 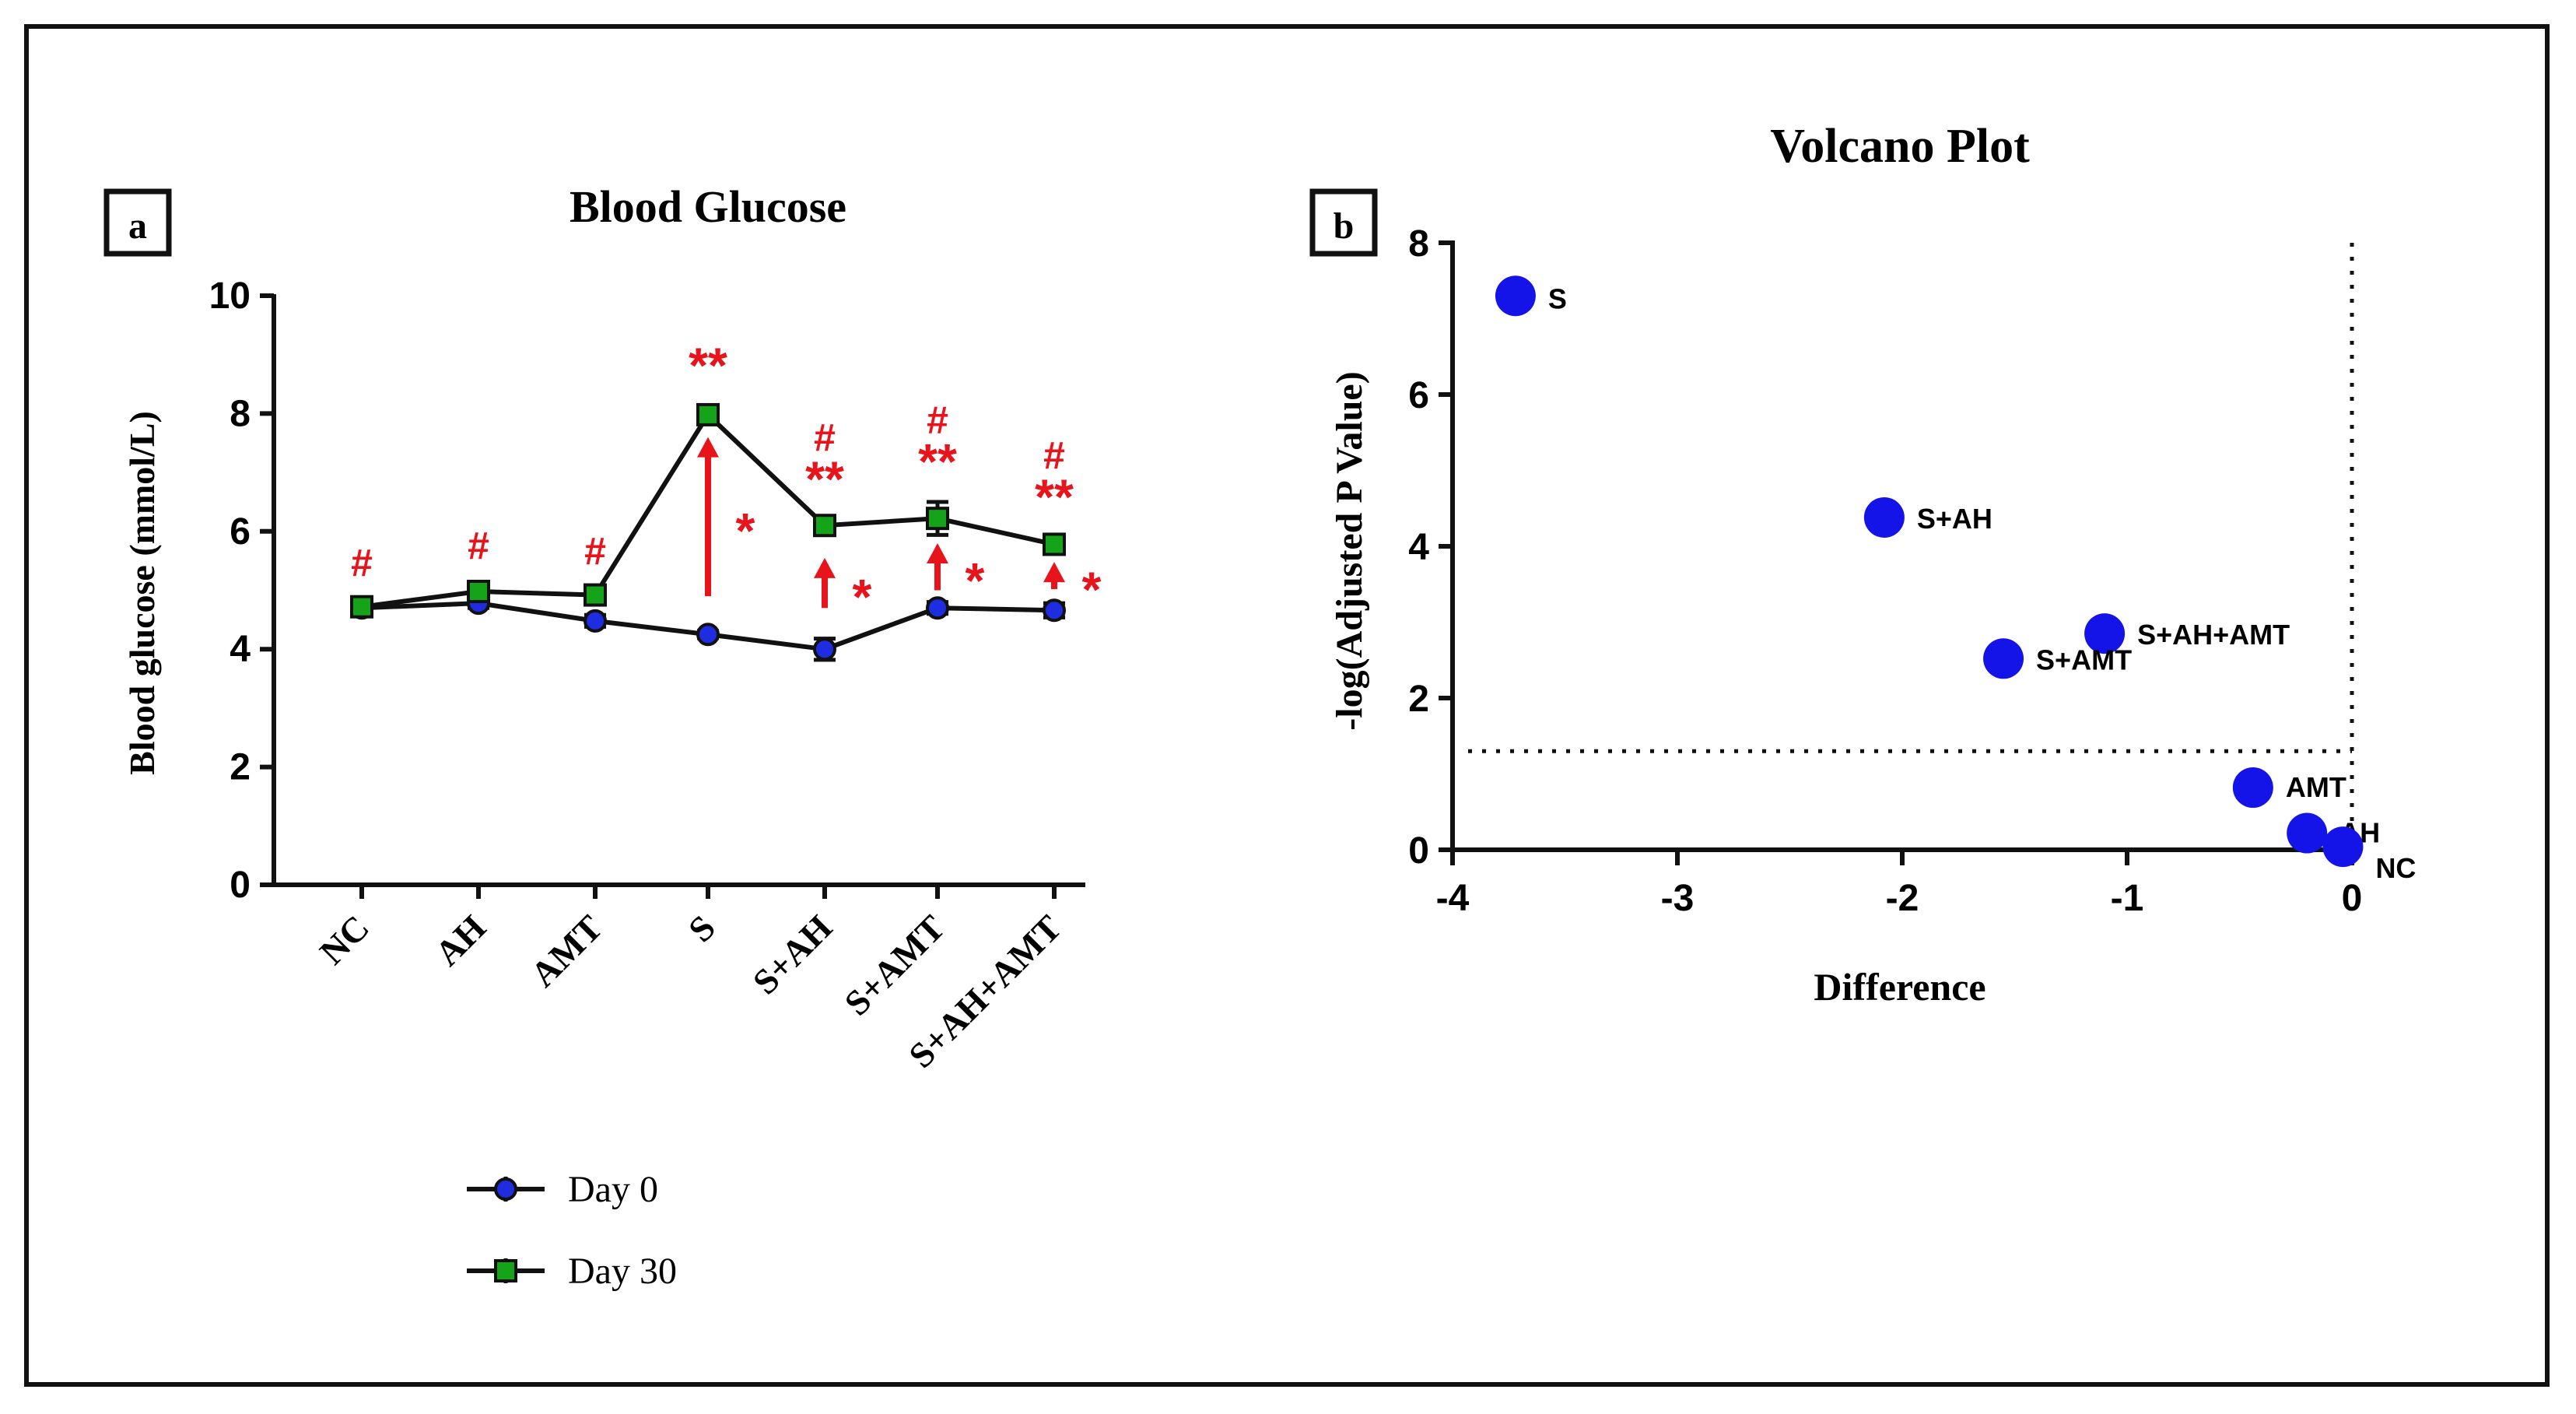 I want to click on panel-b-point-label: S+AH+AMT, so click(x=2213, y=635).